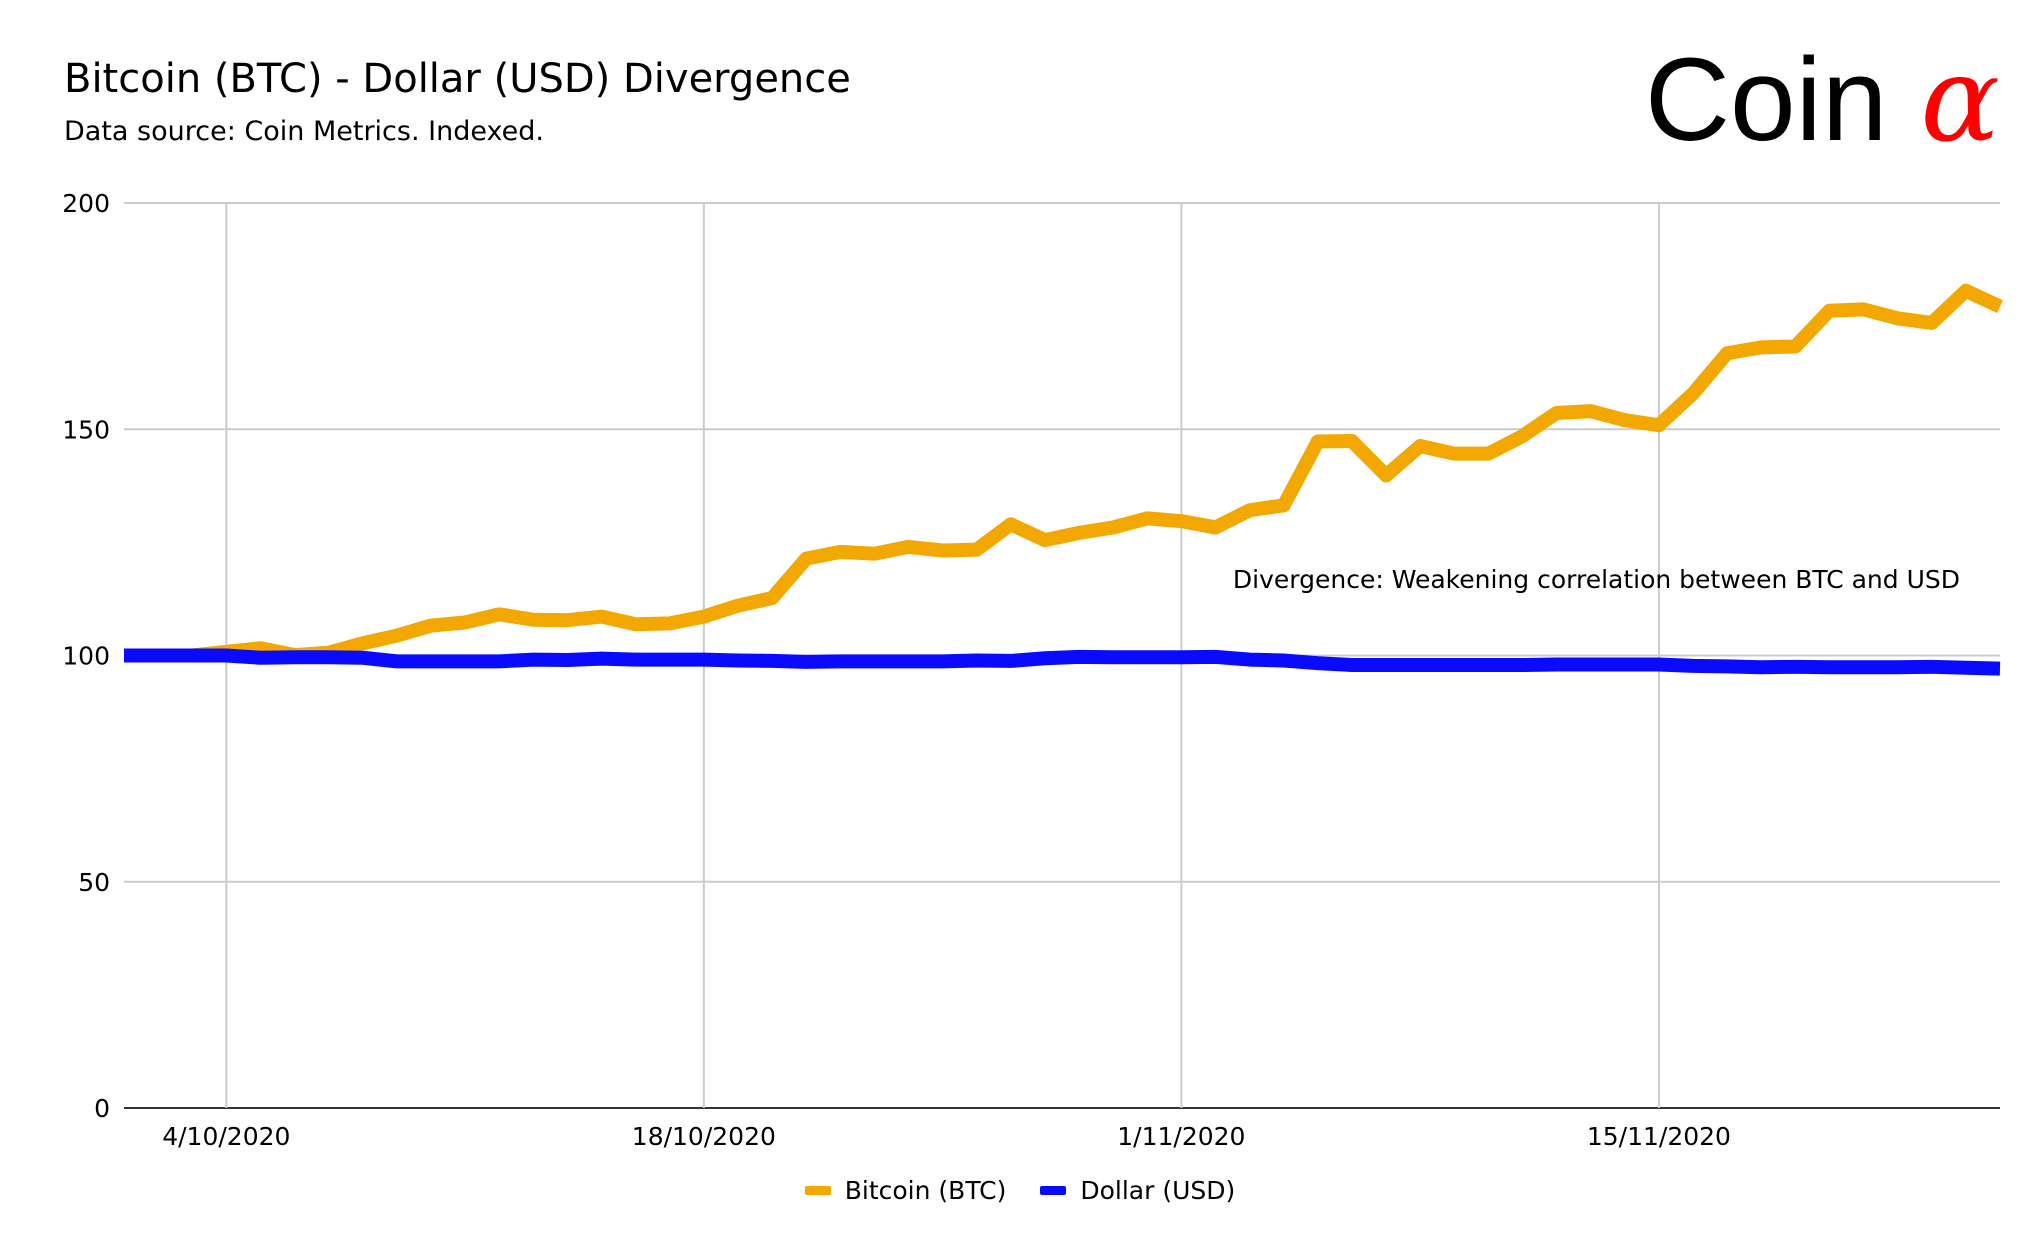 The width and height of the screenshot is (2040, 1259). I want to click on x-tick-label: 4/10/2020, so click(226, 1136).